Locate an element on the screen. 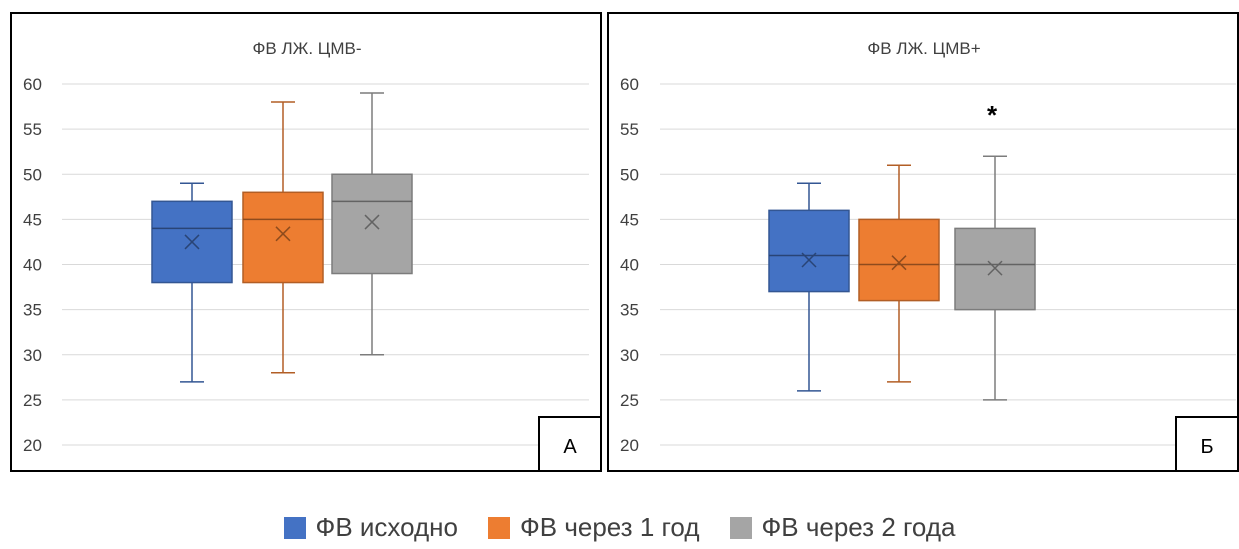 Image resolution: width=1239 pixels, height=549 pixels. chart-title: ФВ ЛЖ. ЦМВ- is located at coordinates (306, 48).